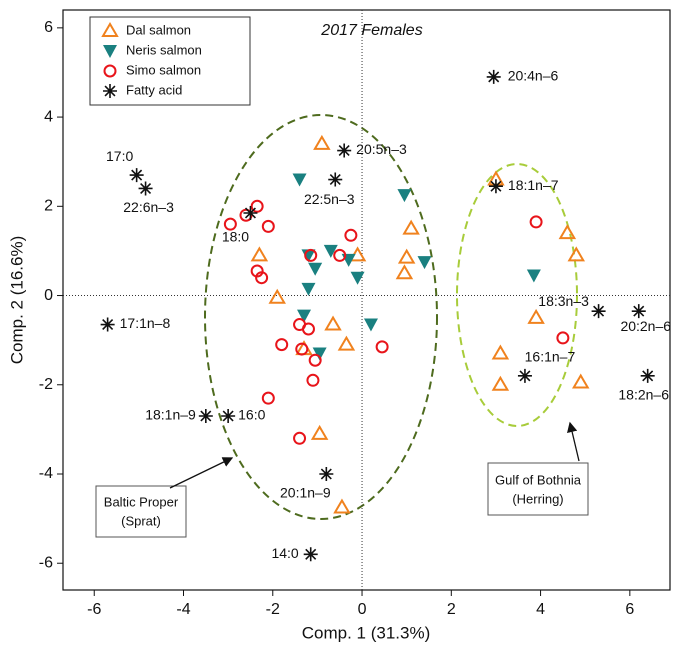 The height and width of the screenshot is (646, 676). Describe the element at coordinates (540, 609) in the screenshot. I see `x-tick-label: 4` at that location.